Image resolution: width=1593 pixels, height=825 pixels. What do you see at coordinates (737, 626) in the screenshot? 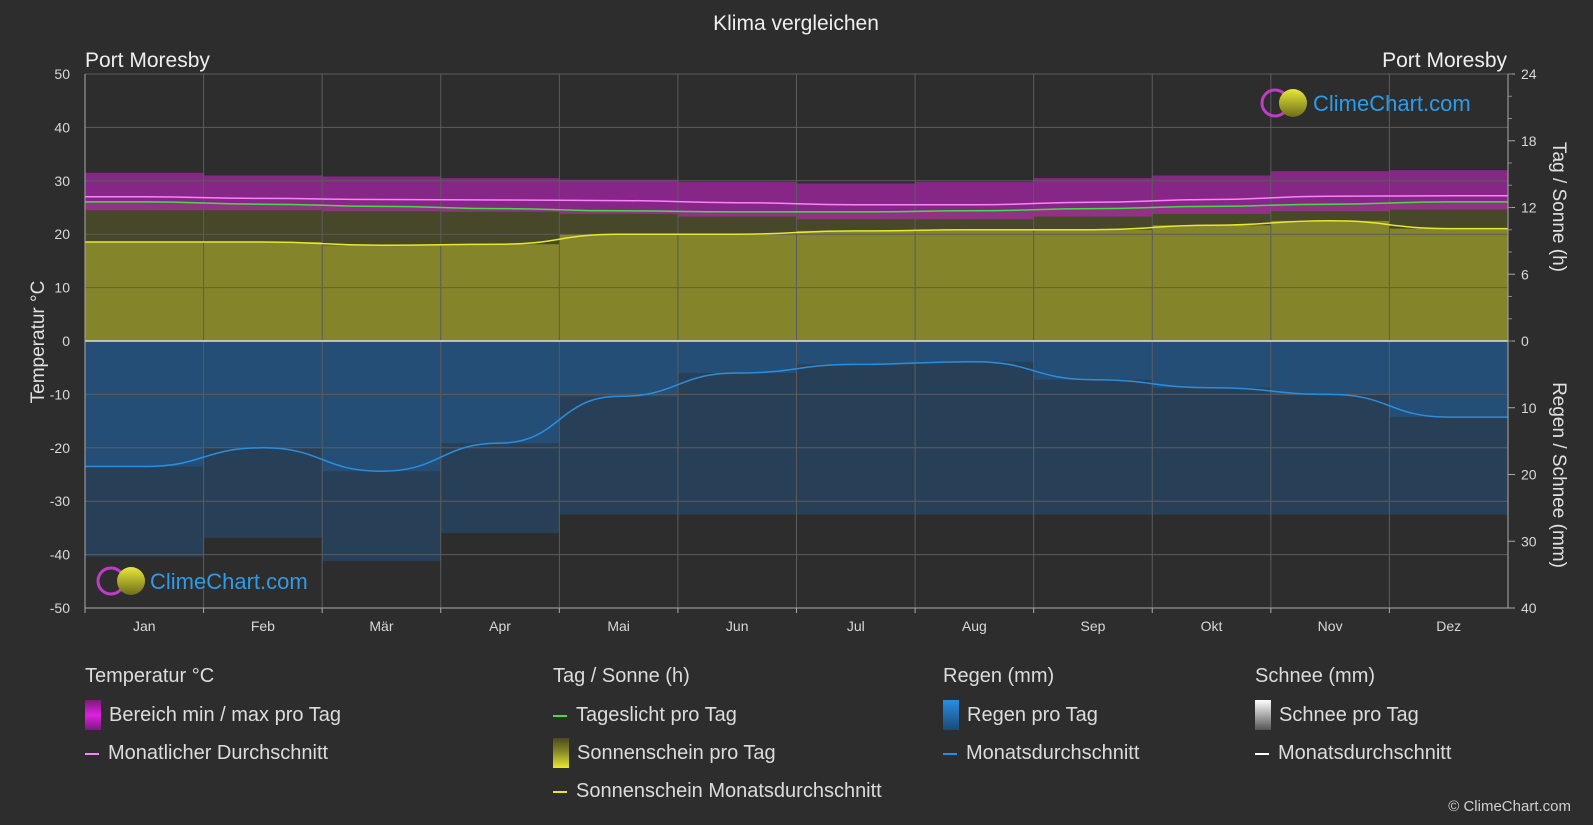
I see `x-tick-label: Jun` at bounding box center [737, 626].